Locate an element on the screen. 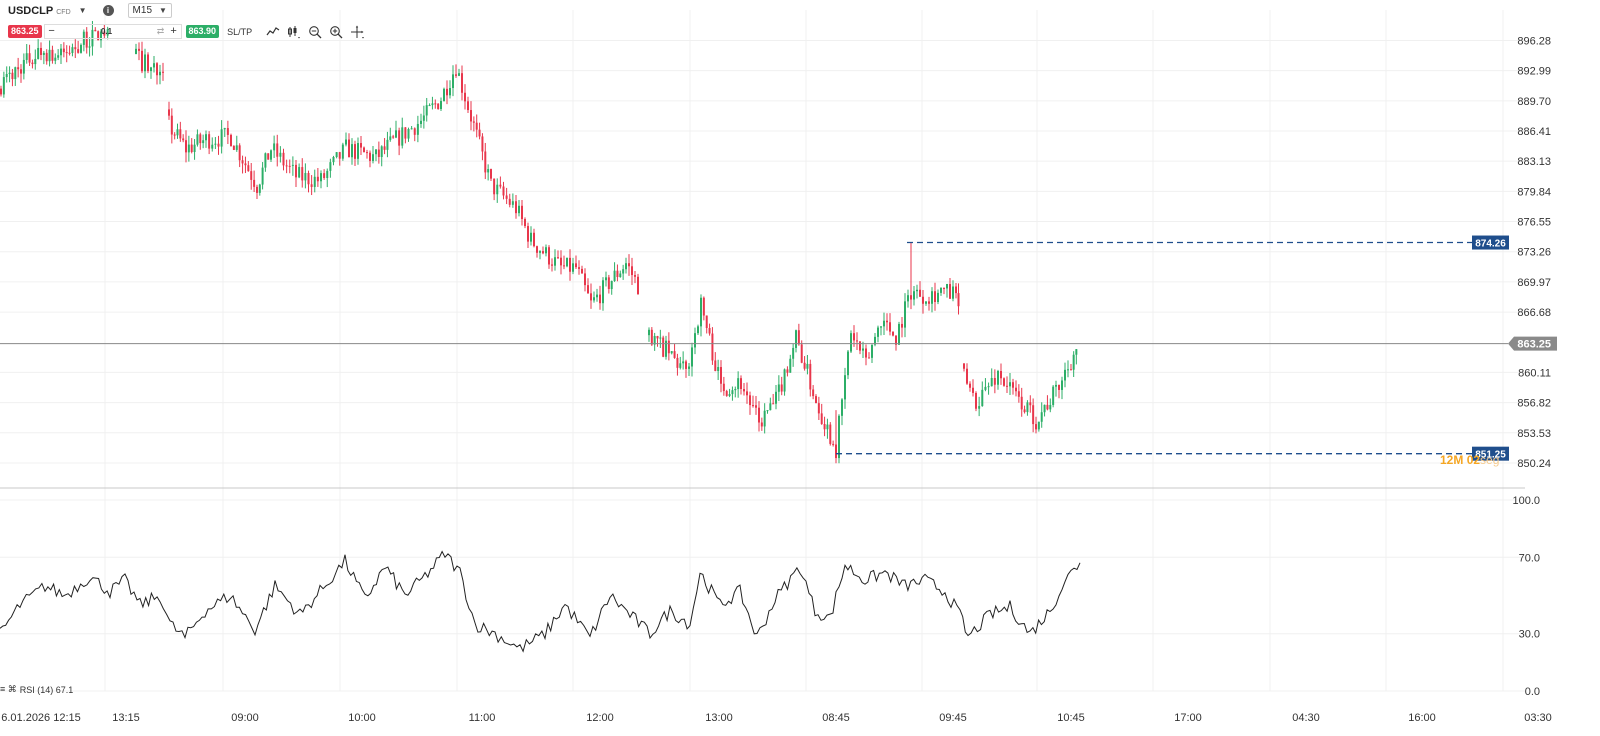 The width and height of the screenshot is (1600, 736). zoom-out-icon is located at coordinates (315, 32).